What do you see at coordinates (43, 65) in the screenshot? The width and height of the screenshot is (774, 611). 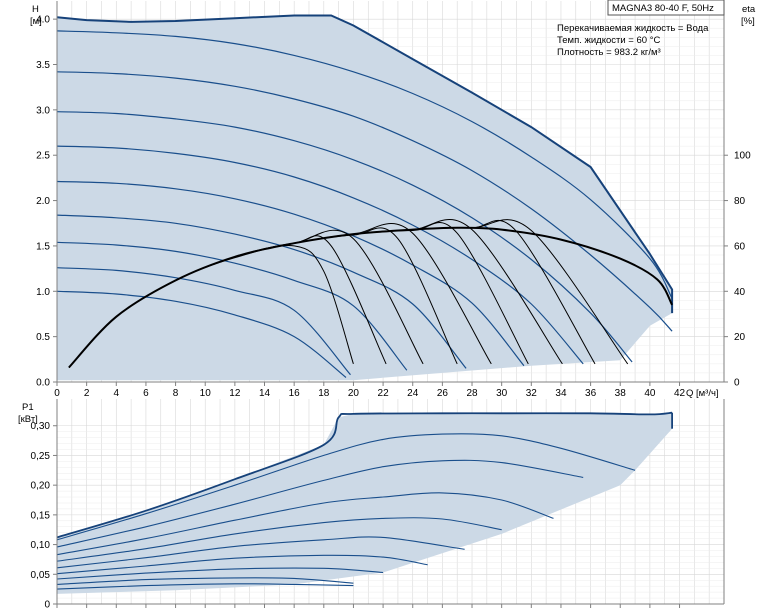 I see `y-tick-label: 3.5` at bounding box center [43, 65].